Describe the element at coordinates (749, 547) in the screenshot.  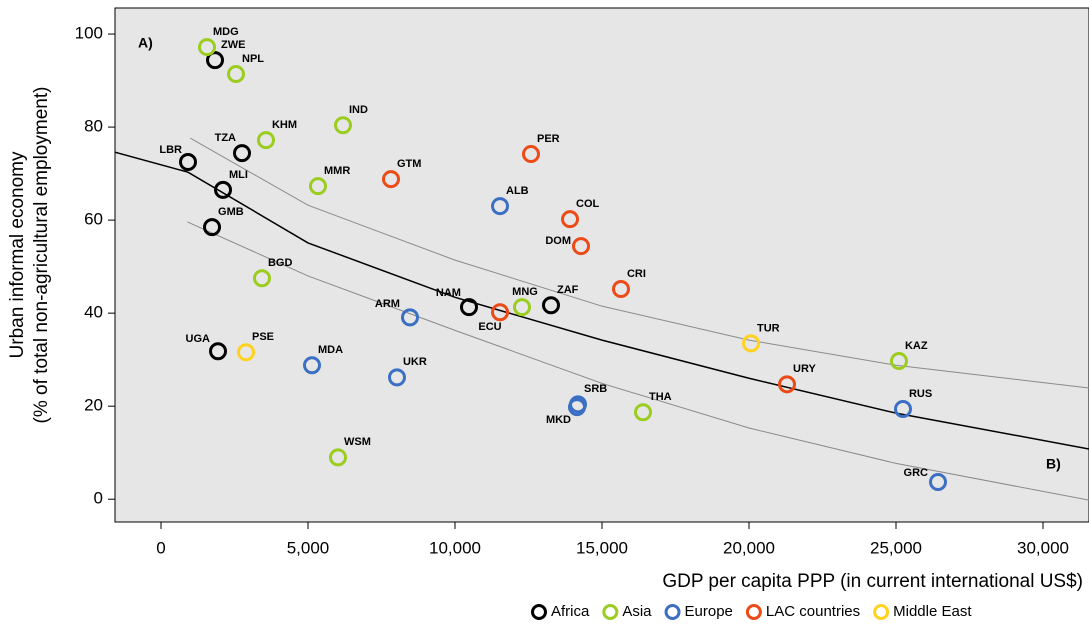
I see `x-tick-label: 20,000` at that location.